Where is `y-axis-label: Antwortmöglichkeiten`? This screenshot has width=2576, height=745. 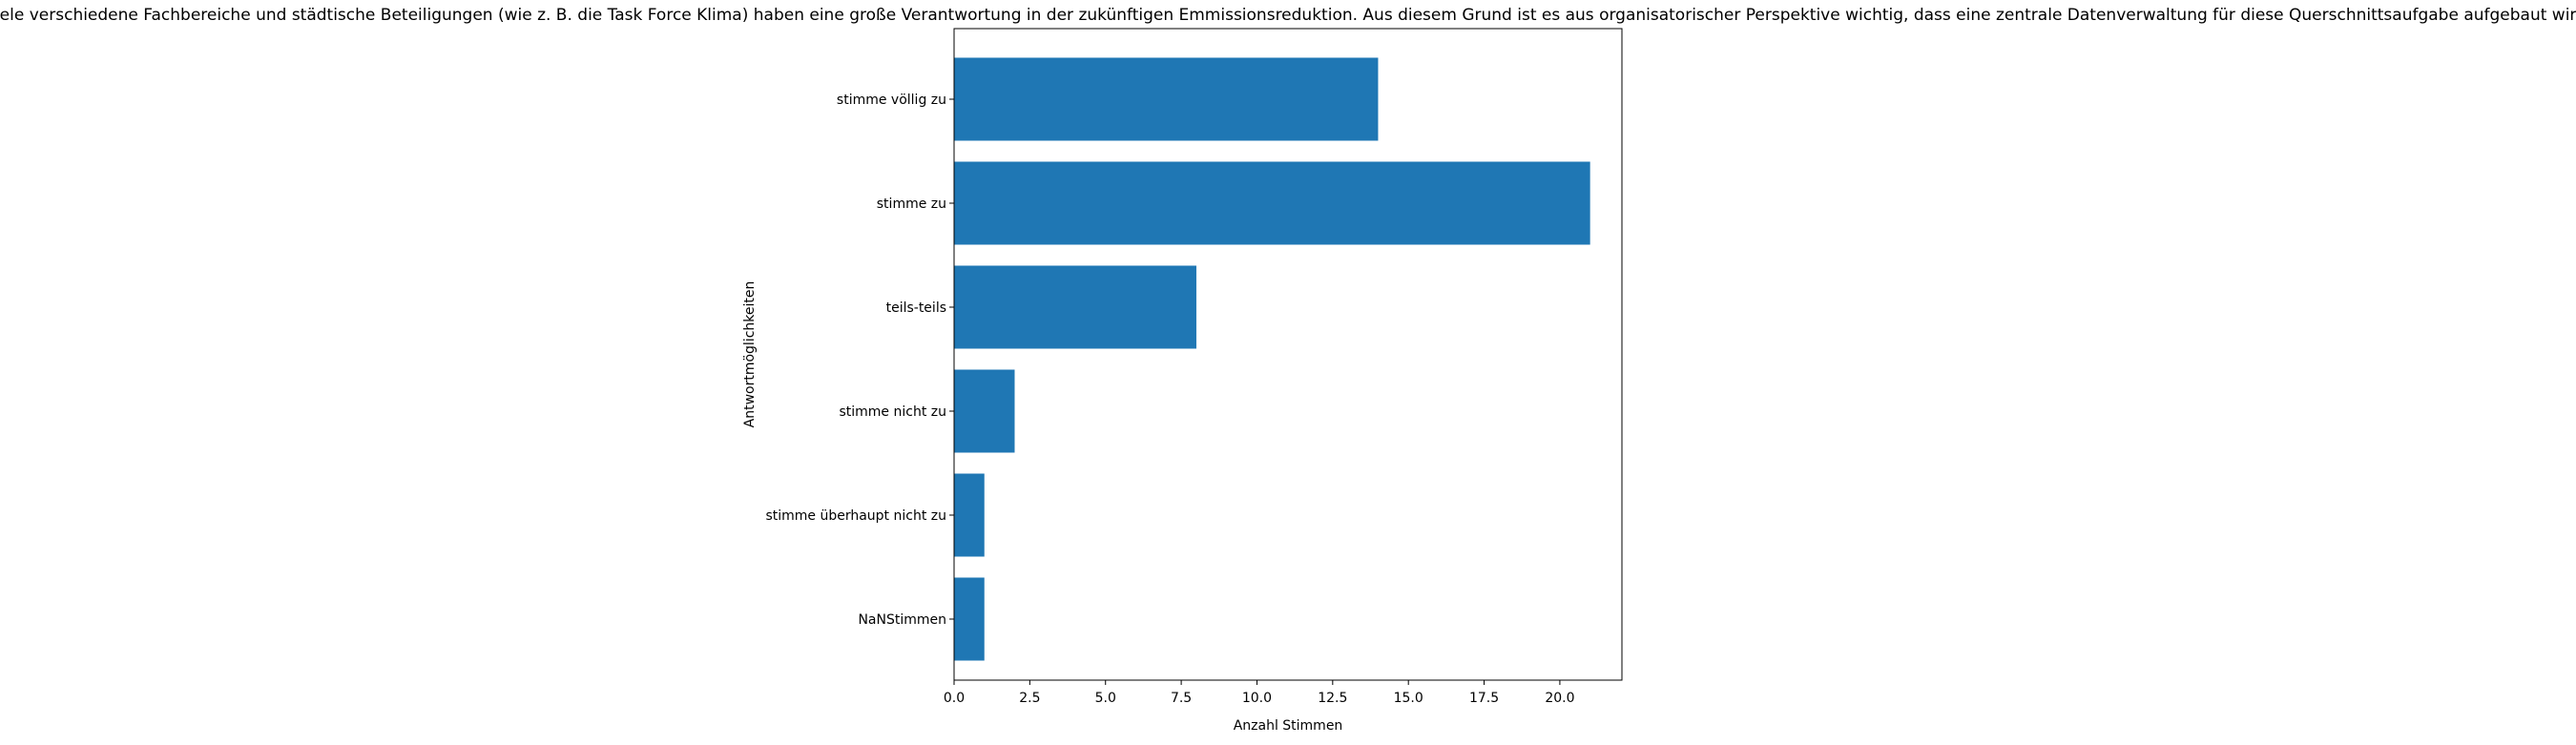 y-axis-label: Antwortmöglichkeiten is located at coordinates (750, 354).